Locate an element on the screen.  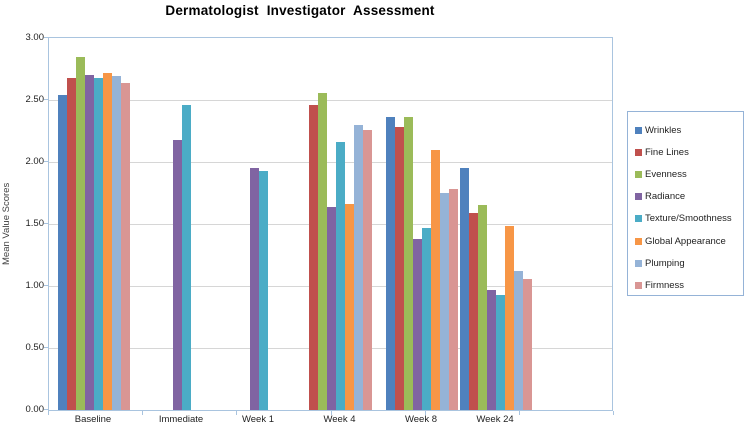
bar-evenness-baseline is located at coordinates (80, 233).